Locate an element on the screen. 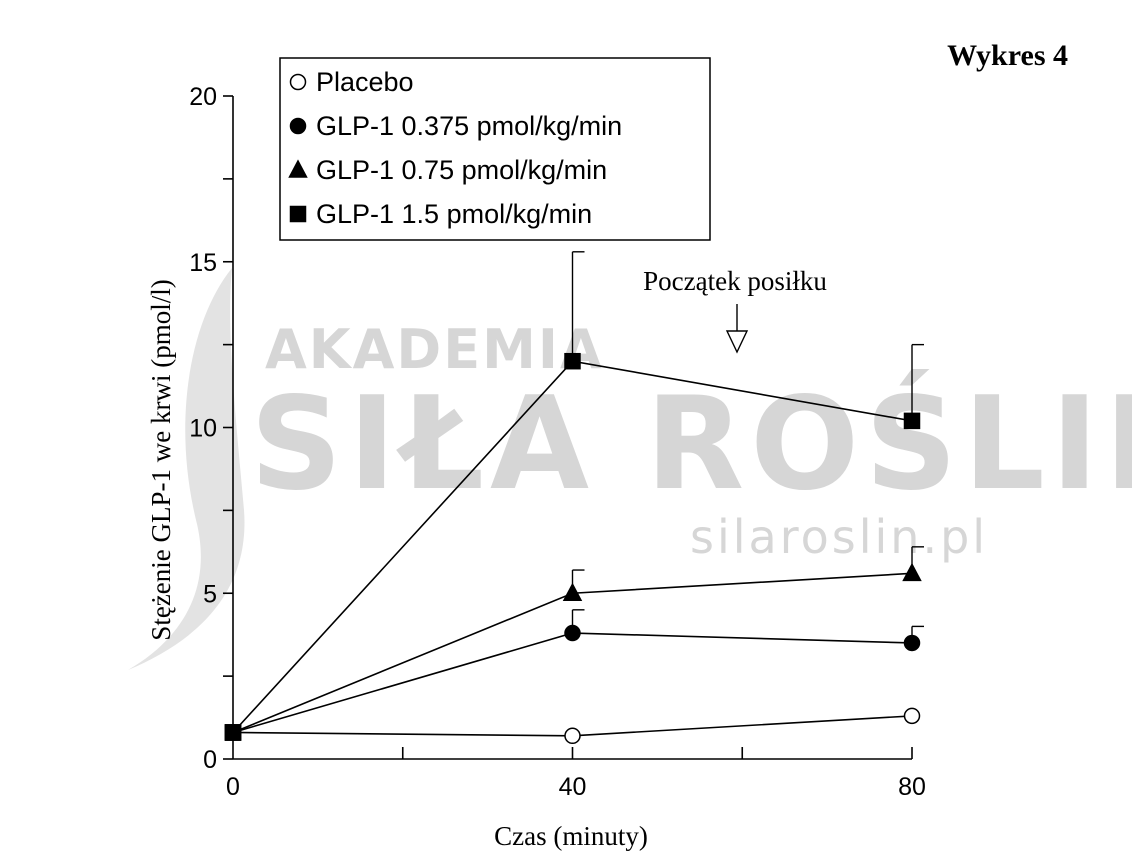  y-tick-label: 10 is located at coordinates (203, 429).